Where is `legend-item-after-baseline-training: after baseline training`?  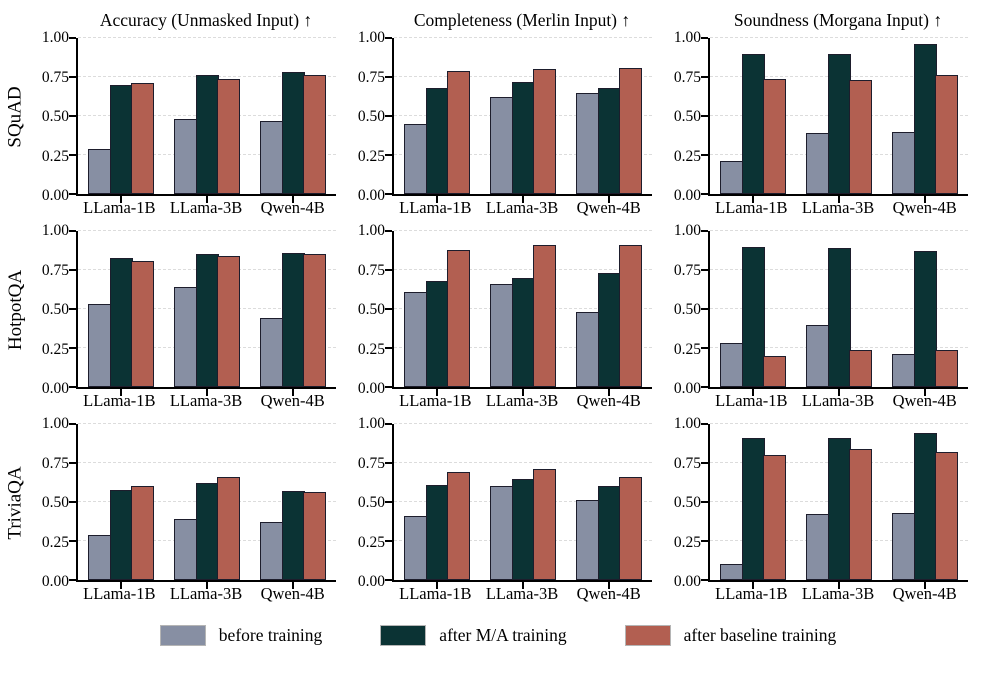 legend-item-after-baseline-training: after baseline training is located at coordinates (730, 635).